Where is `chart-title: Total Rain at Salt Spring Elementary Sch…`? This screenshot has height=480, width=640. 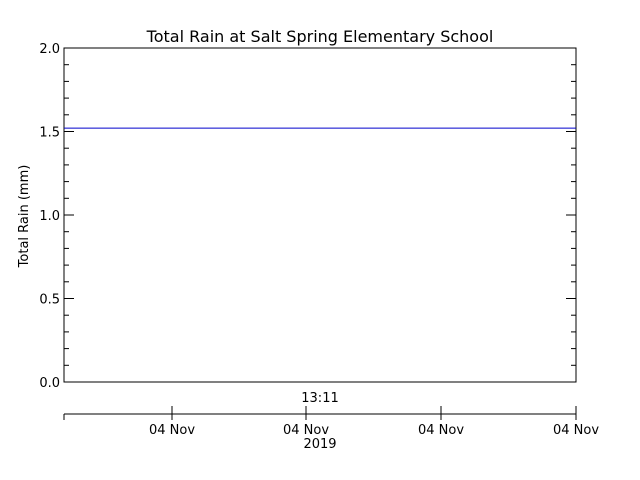 chart-title: Total Rain at Salt Spring Elementary Sch… is located at coordinates (320, 36).